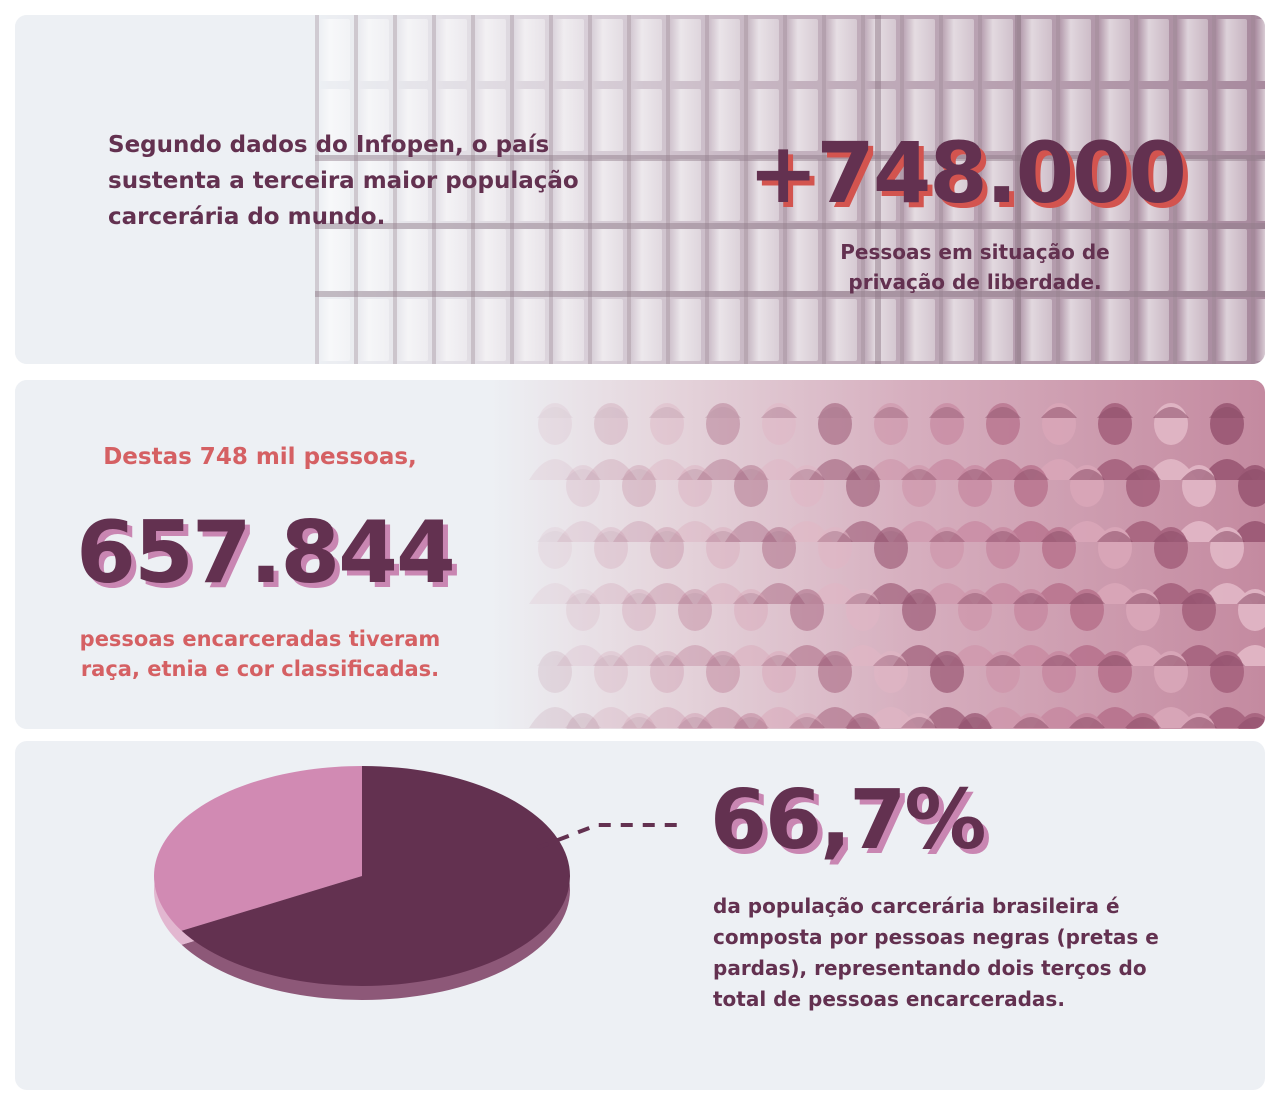 Image resolution: width=1280 pixels, height=1105 pixels. Describe the element at coordinates (790, 226) in the screenshot. I see `horizontal-bar` at that location.